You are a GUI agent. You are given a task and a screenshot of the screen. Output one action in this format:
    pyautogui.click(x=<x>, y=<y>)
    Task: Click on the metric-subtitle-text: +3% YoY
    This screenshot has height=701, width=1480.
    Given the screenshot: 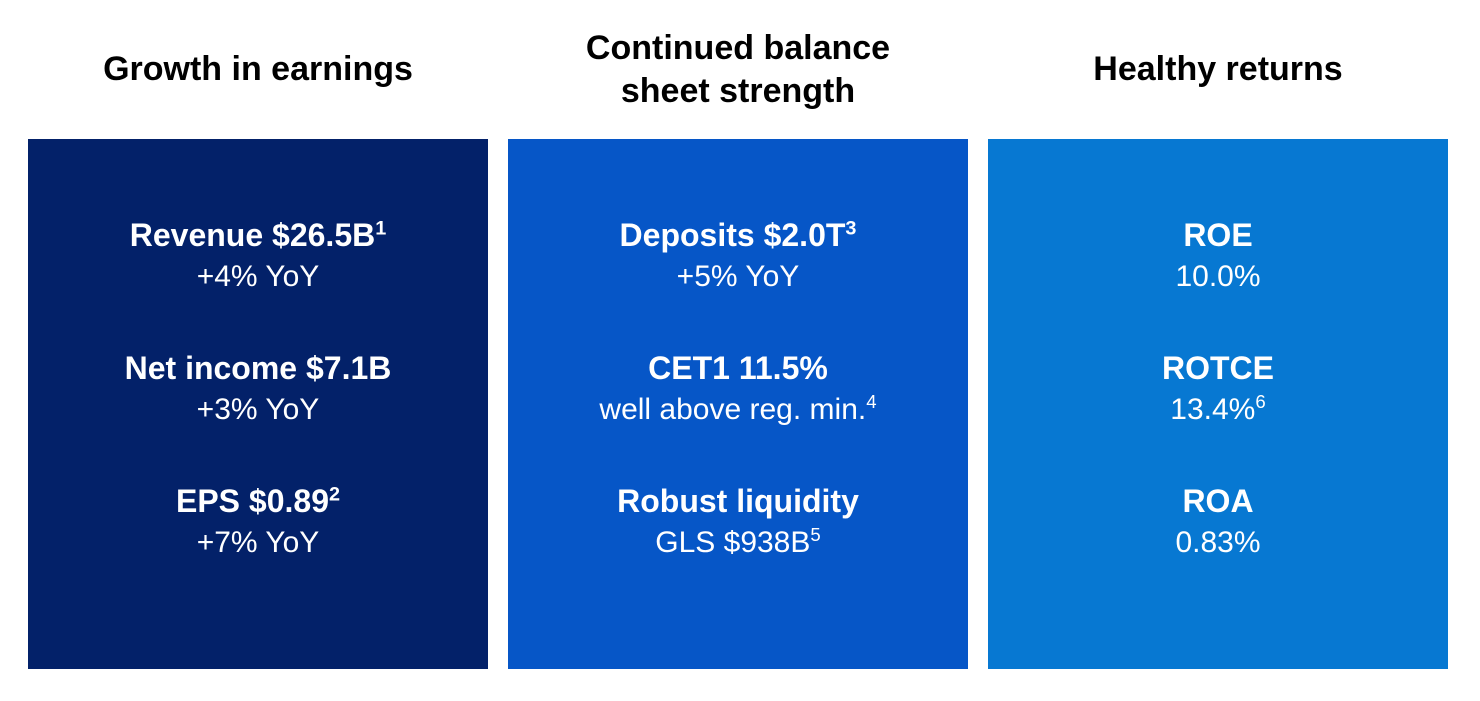 What is the action you would take?
    pyautogui.click(x=258, y=409)
    